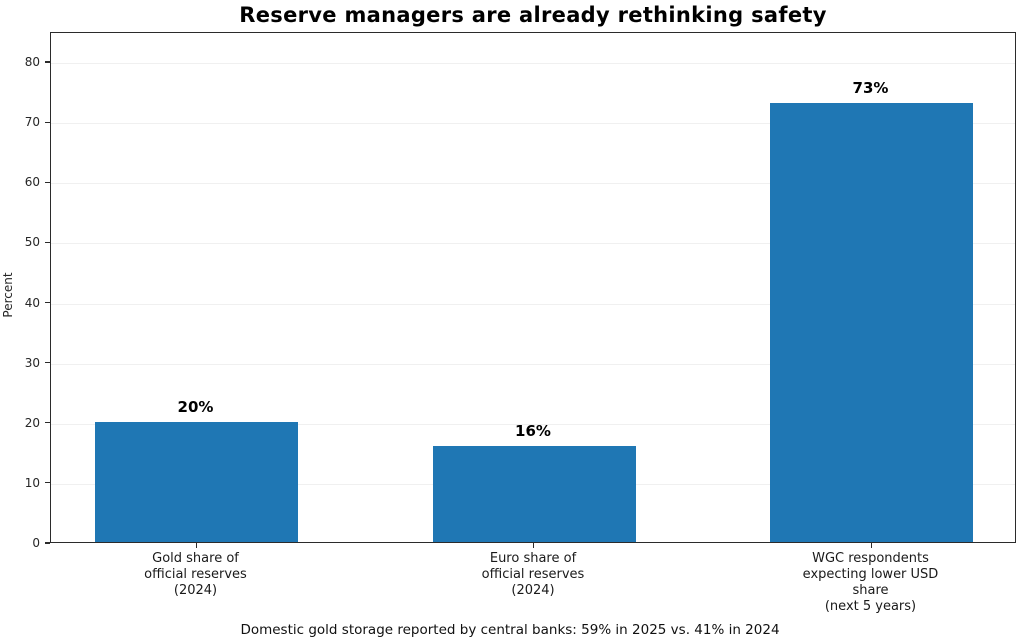  What do you see at coordinates (533, 364) in the screenshot?
I see `gridline-y30` at bounding box center [533, 364].